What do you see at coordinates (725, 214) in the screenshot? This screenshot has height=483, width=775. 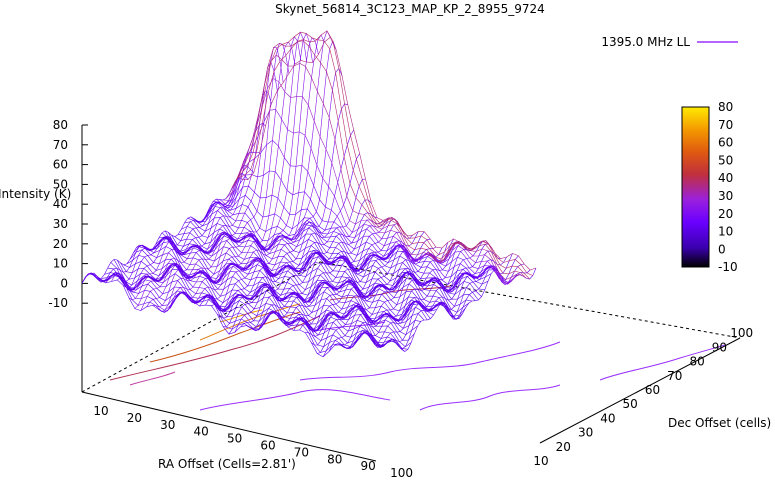 I see `colorbar-tick-label: 20` at bounding box center [725, 214].